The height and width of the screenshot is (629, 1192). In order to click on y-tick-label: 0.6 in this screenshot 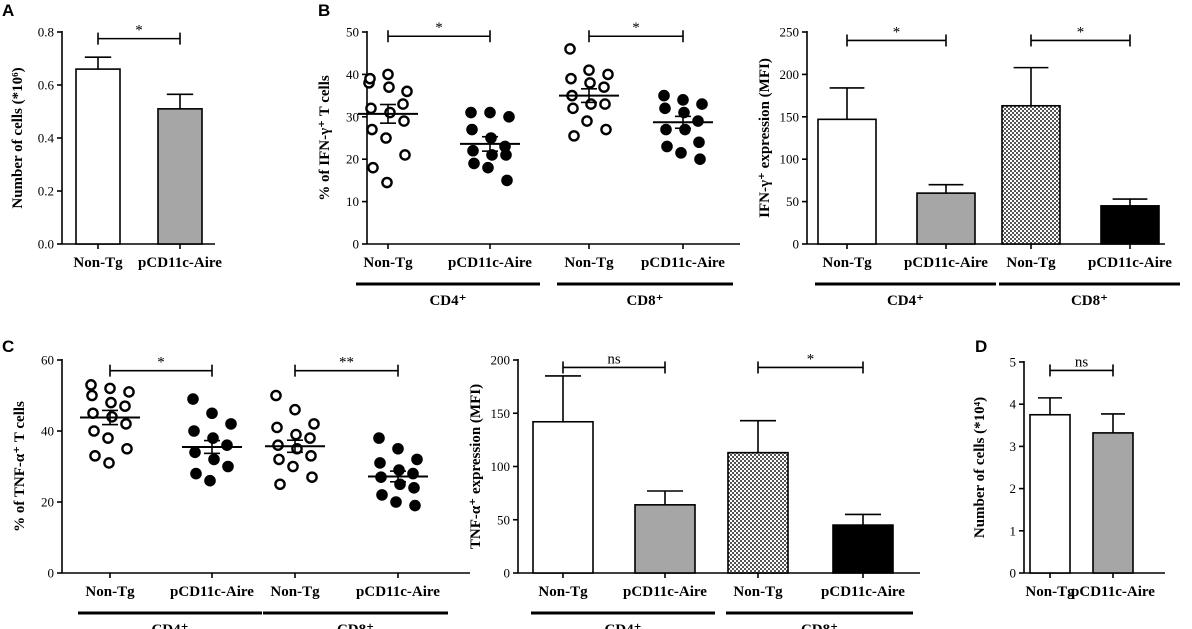, I will do `click(46, 85)`.